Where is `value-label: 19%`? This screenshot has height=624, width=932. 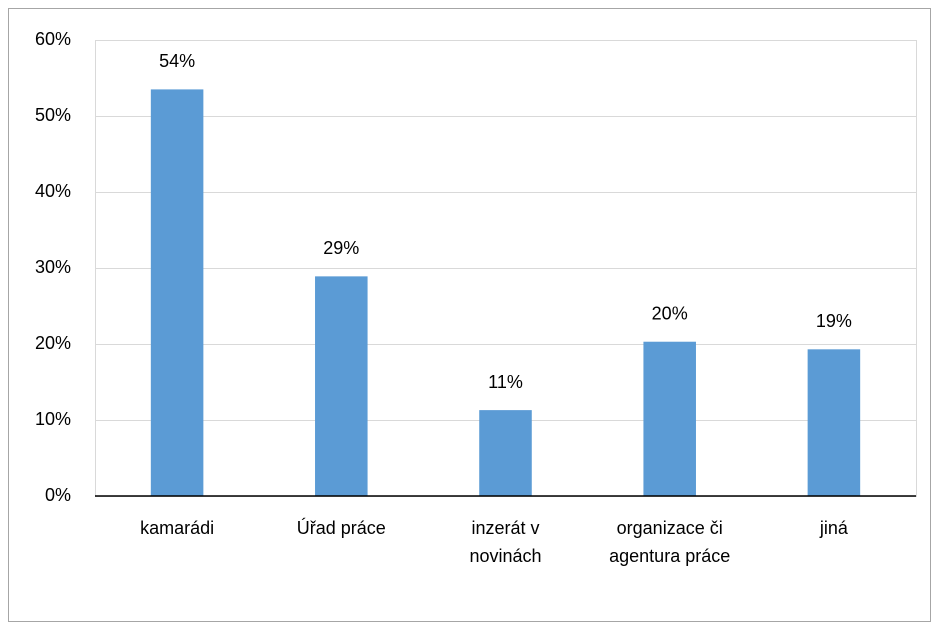 value-label: 19% is located at coordinates (834, 321).